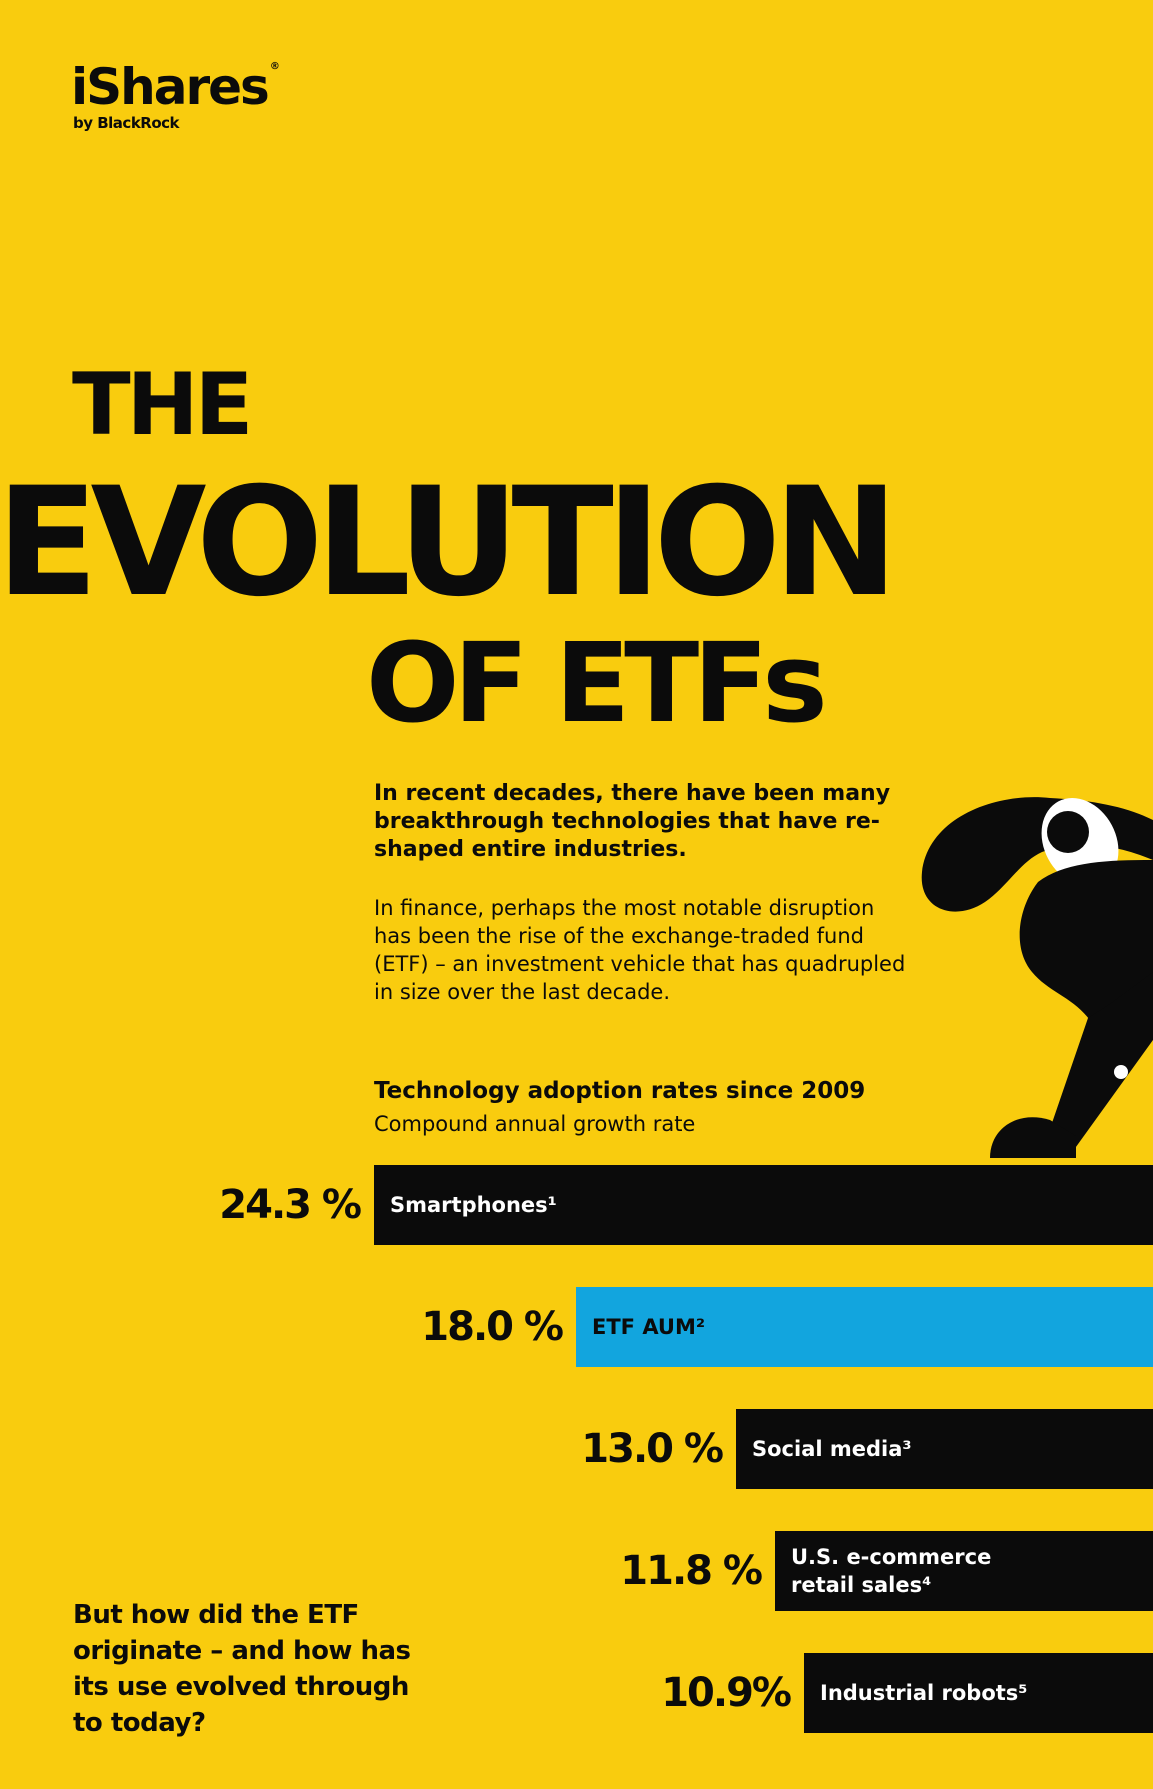  Describe the element at coordinates (620, 1091) in the screenshot. I see `chart-title: Technology adoption rates since 2009` at that location.